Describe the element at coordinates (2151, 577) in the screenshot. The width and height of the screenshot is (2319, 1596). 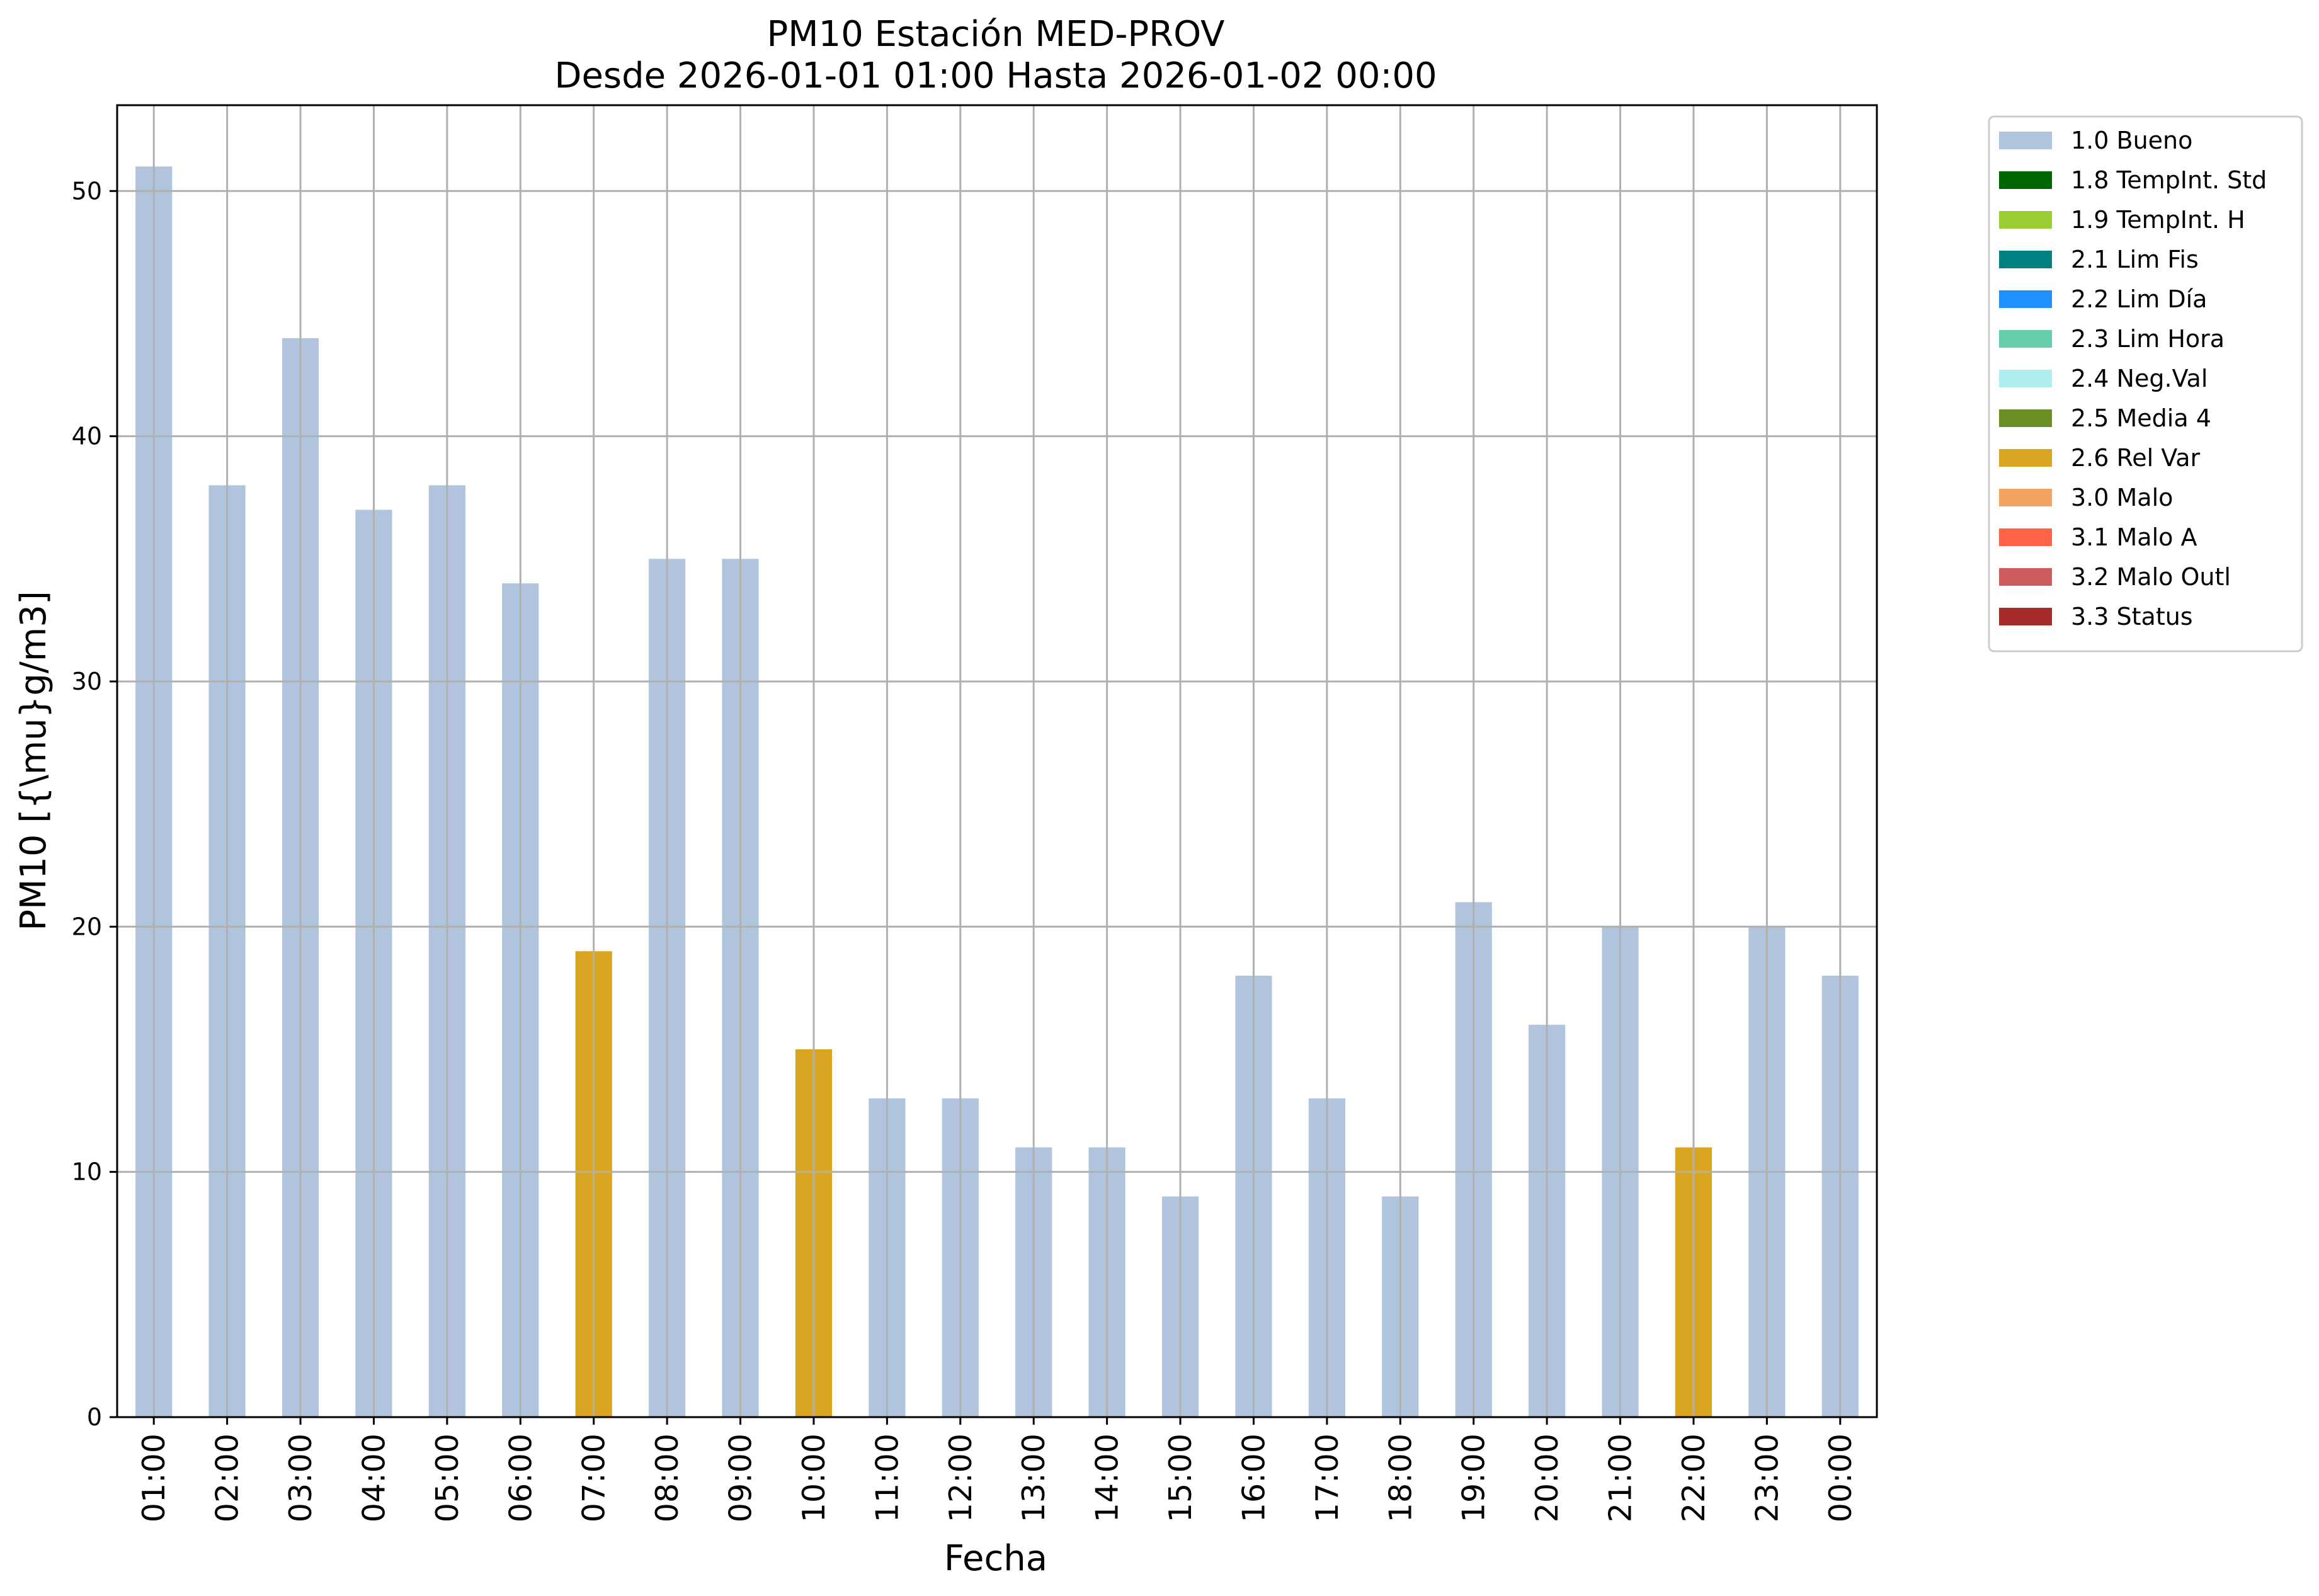
I see `legend-label: 3.2 Malo Outl` at that location.